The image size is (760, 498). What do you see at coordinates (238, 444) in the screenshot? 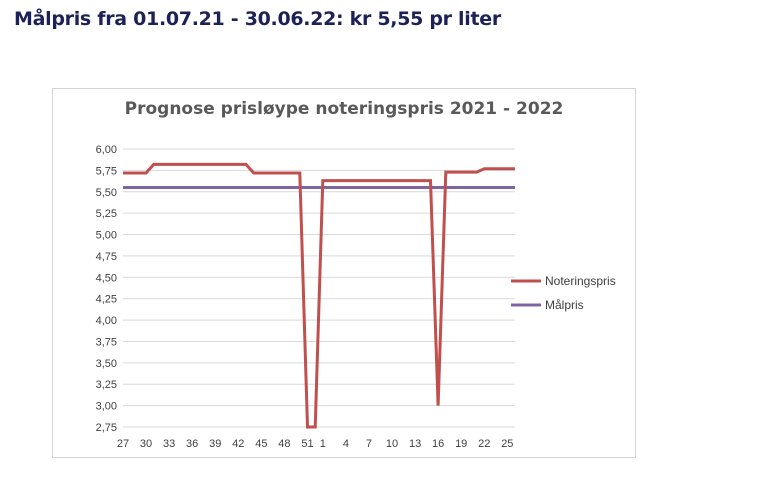
I see `x-tick-label: 42` at bounding box center [238, 444].